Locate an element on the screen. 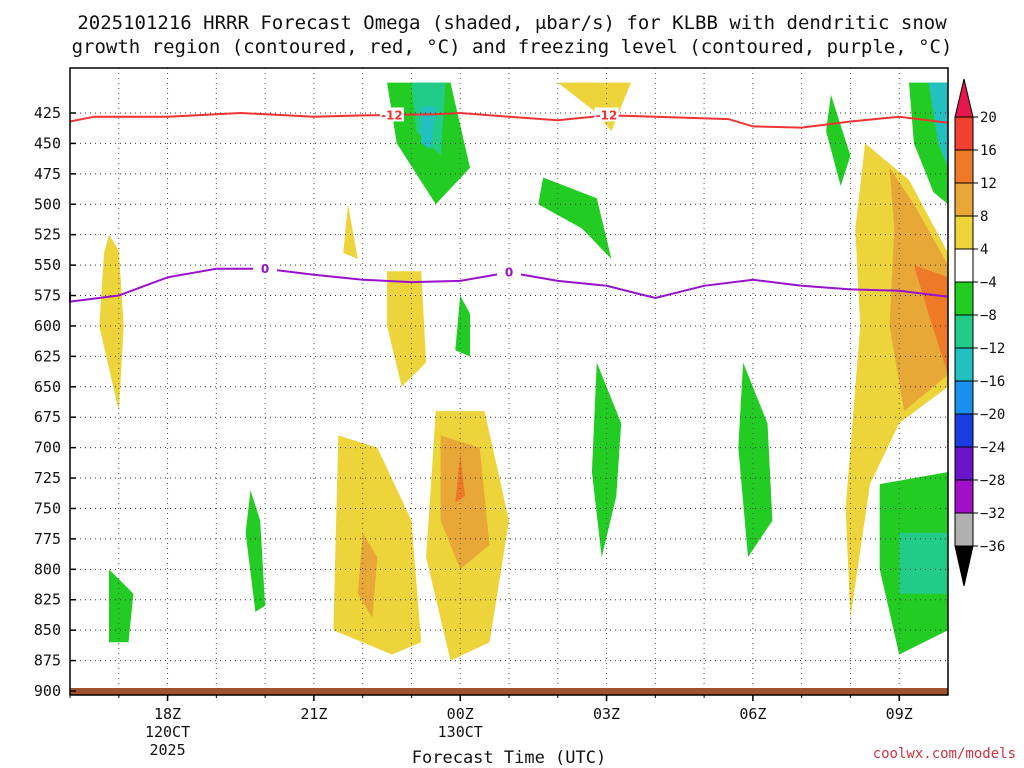 Image resolution: width=1024 pixels, height=768 pixels. y-tick-label: 825 is located at coordinates (47, 600).